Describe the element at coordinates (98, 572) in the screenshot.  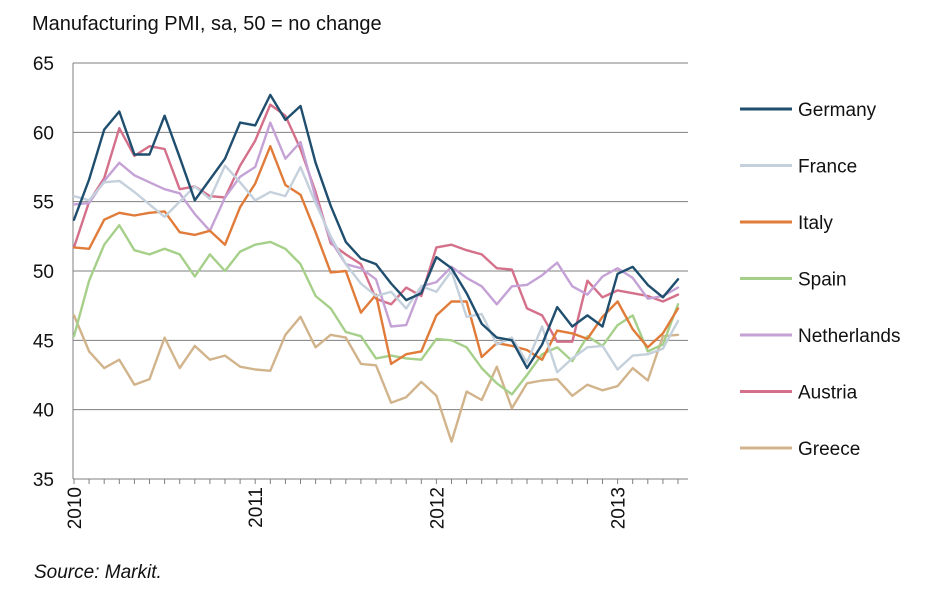
I see `source-note: Source: Markit.` at that location.